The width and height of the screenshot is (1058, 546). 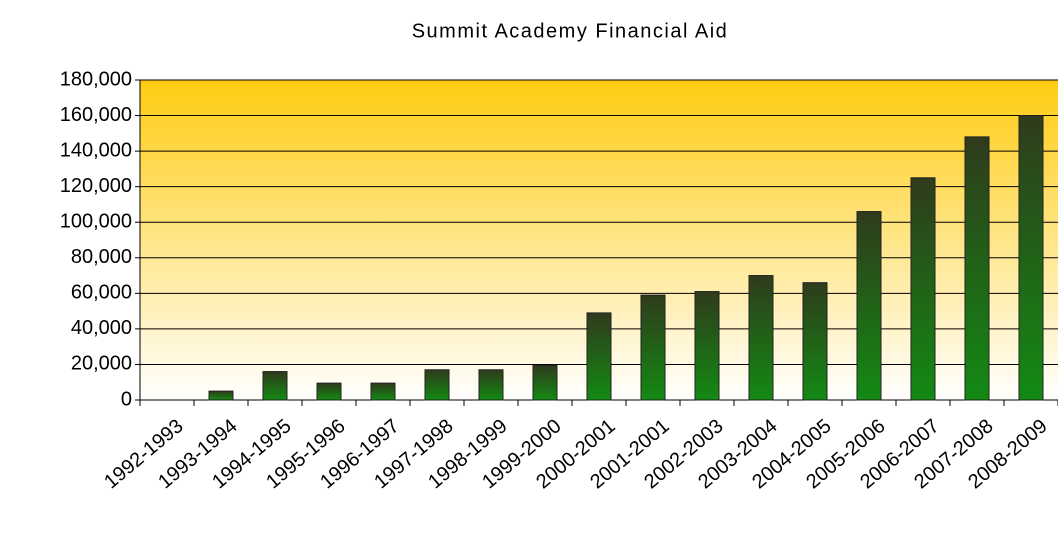 What do you see at coordinates (96, 222) in the screenshot?
I see `y-tick-label: 100,000` at bounding box center [96, 222].